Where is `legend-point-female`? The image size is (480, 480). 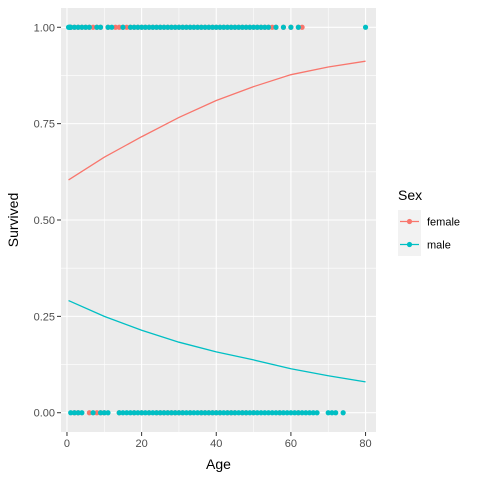
legend-point-female is located at coordinates (409, 221).